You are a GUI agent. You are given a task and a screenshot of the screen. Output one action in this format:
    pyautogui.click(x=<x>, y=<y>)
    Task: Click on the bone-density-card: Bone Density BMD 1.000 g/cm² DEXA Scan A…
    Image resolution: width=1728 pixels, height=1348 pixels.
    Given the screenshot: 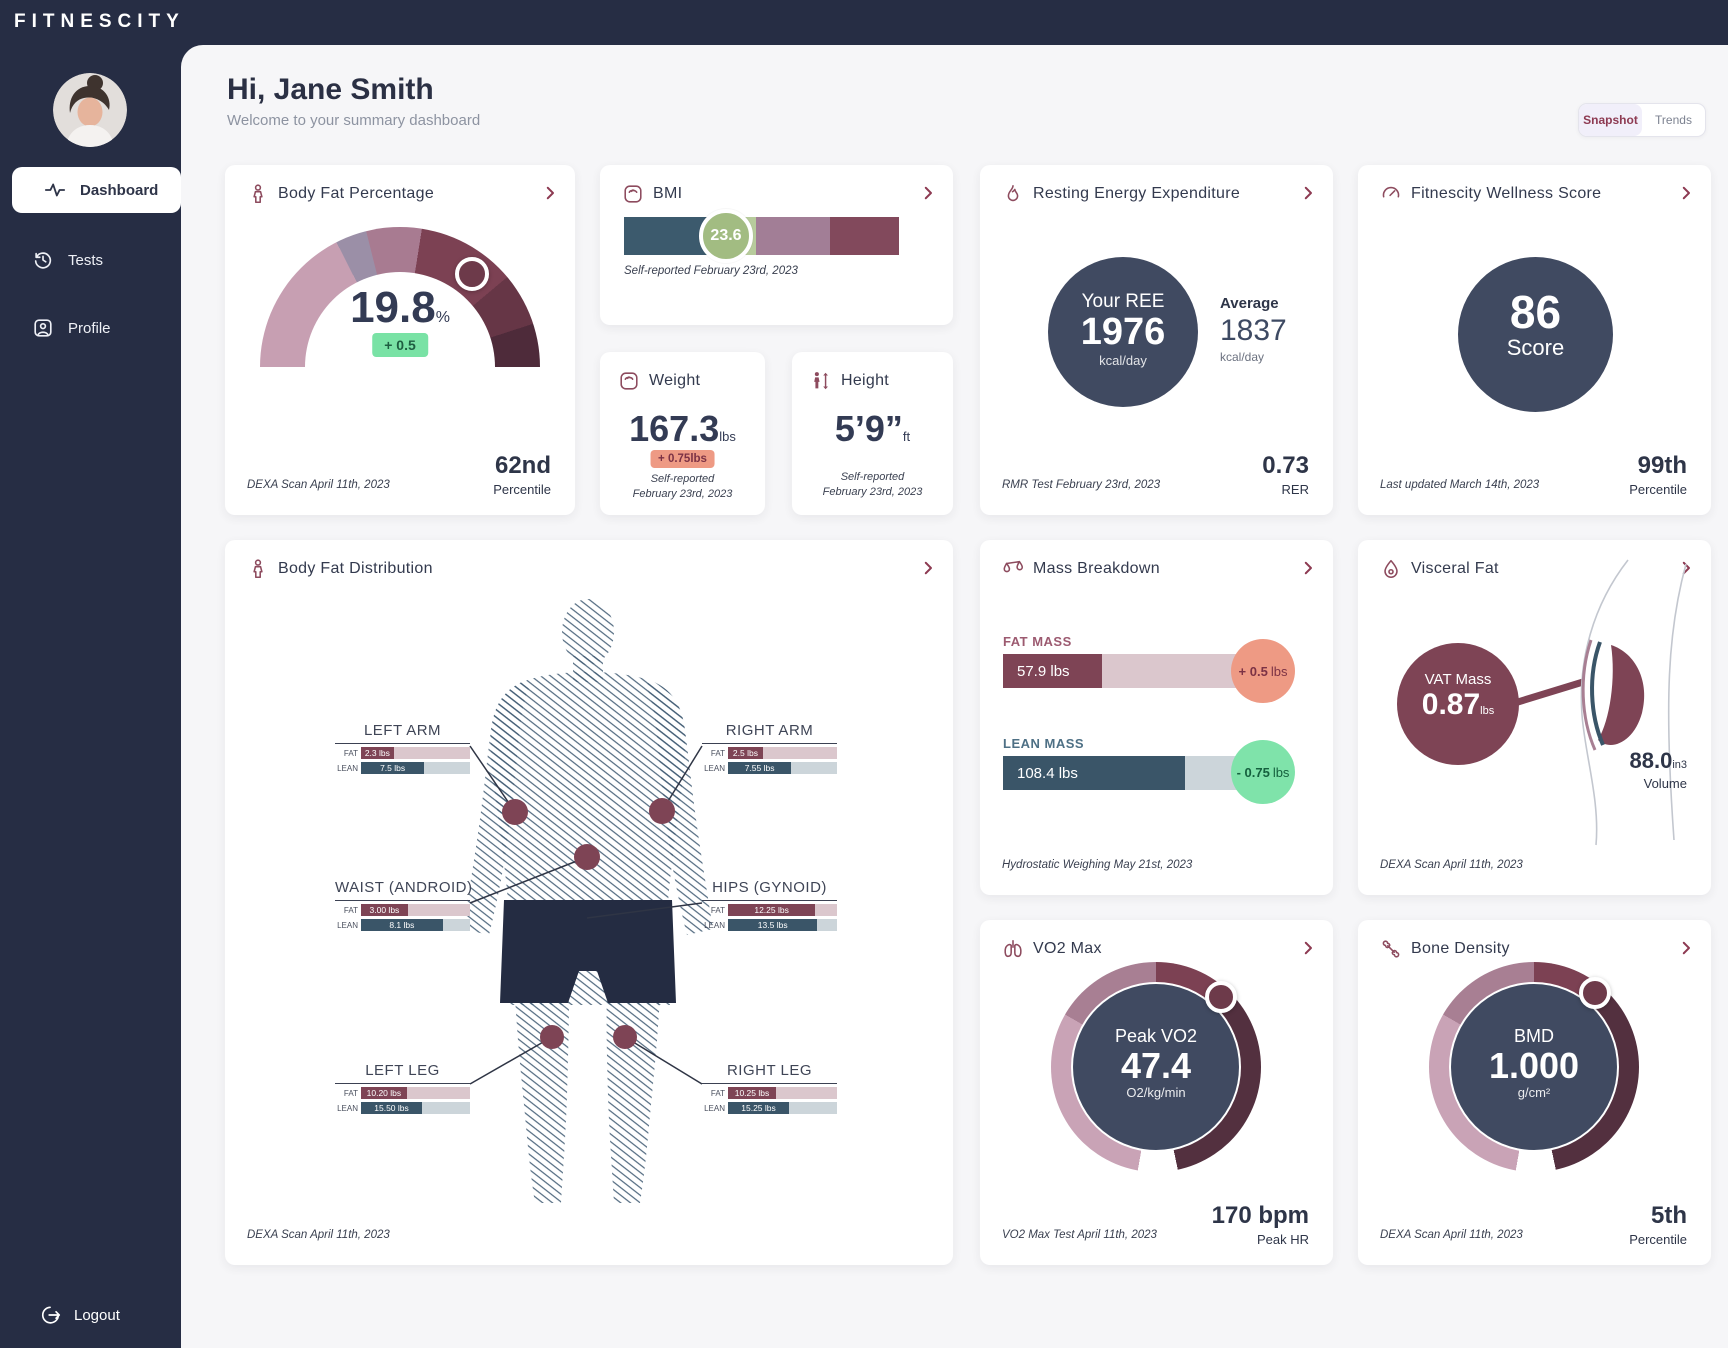 What is the action you would take?
    pyautogui.click(x=1534, y=1092)
    